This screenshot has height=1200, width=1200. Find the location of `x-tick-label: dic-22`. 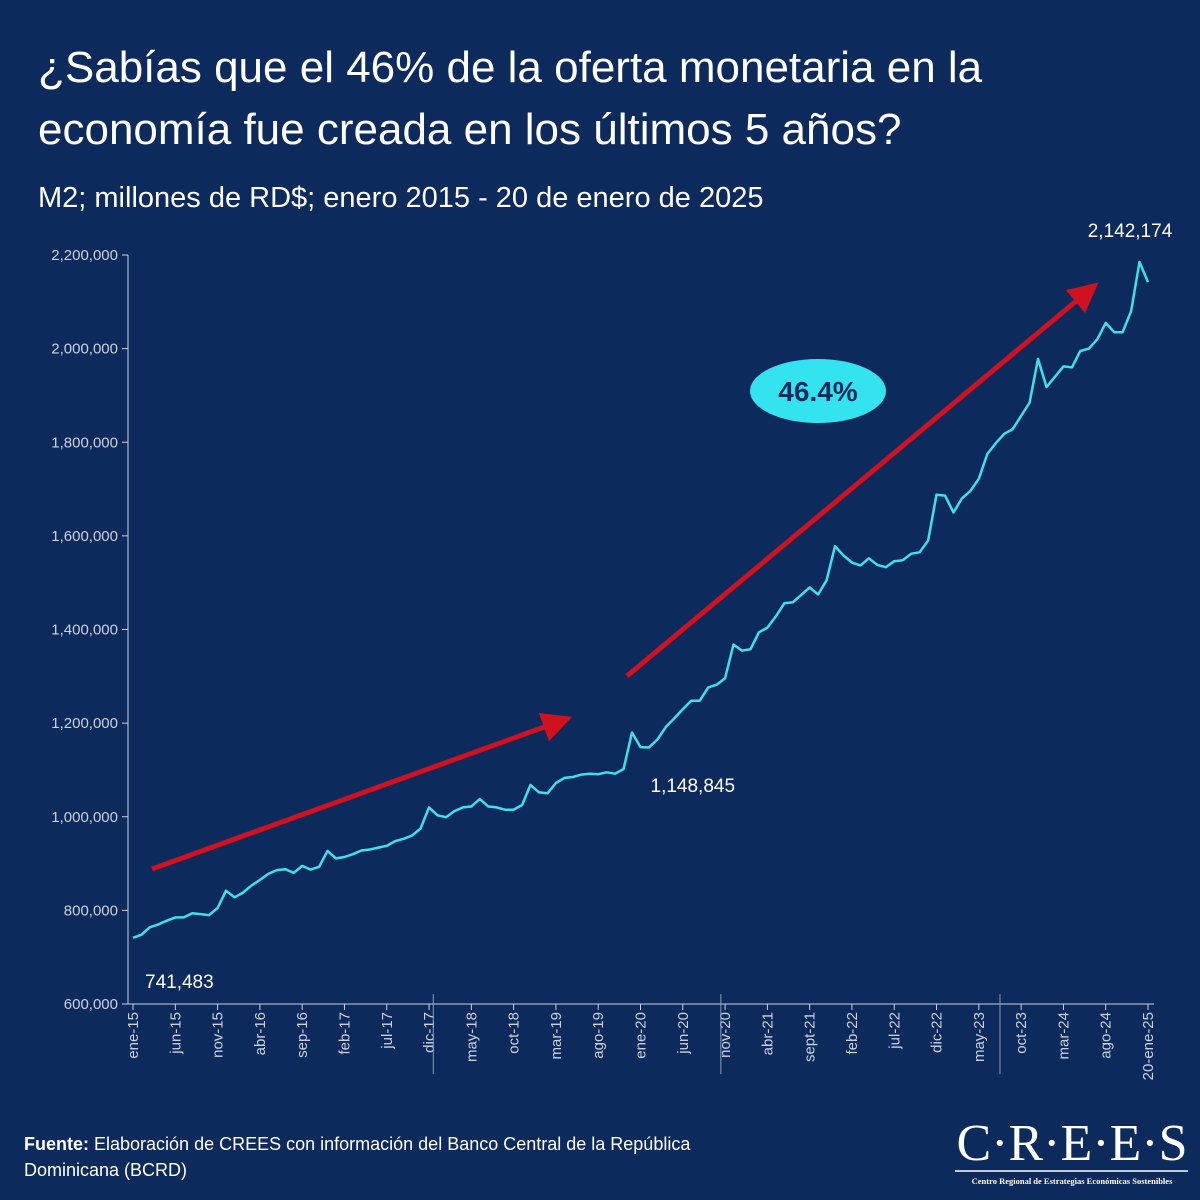

x-tick-label: dic-22 is located at coordinates (937, 1032).